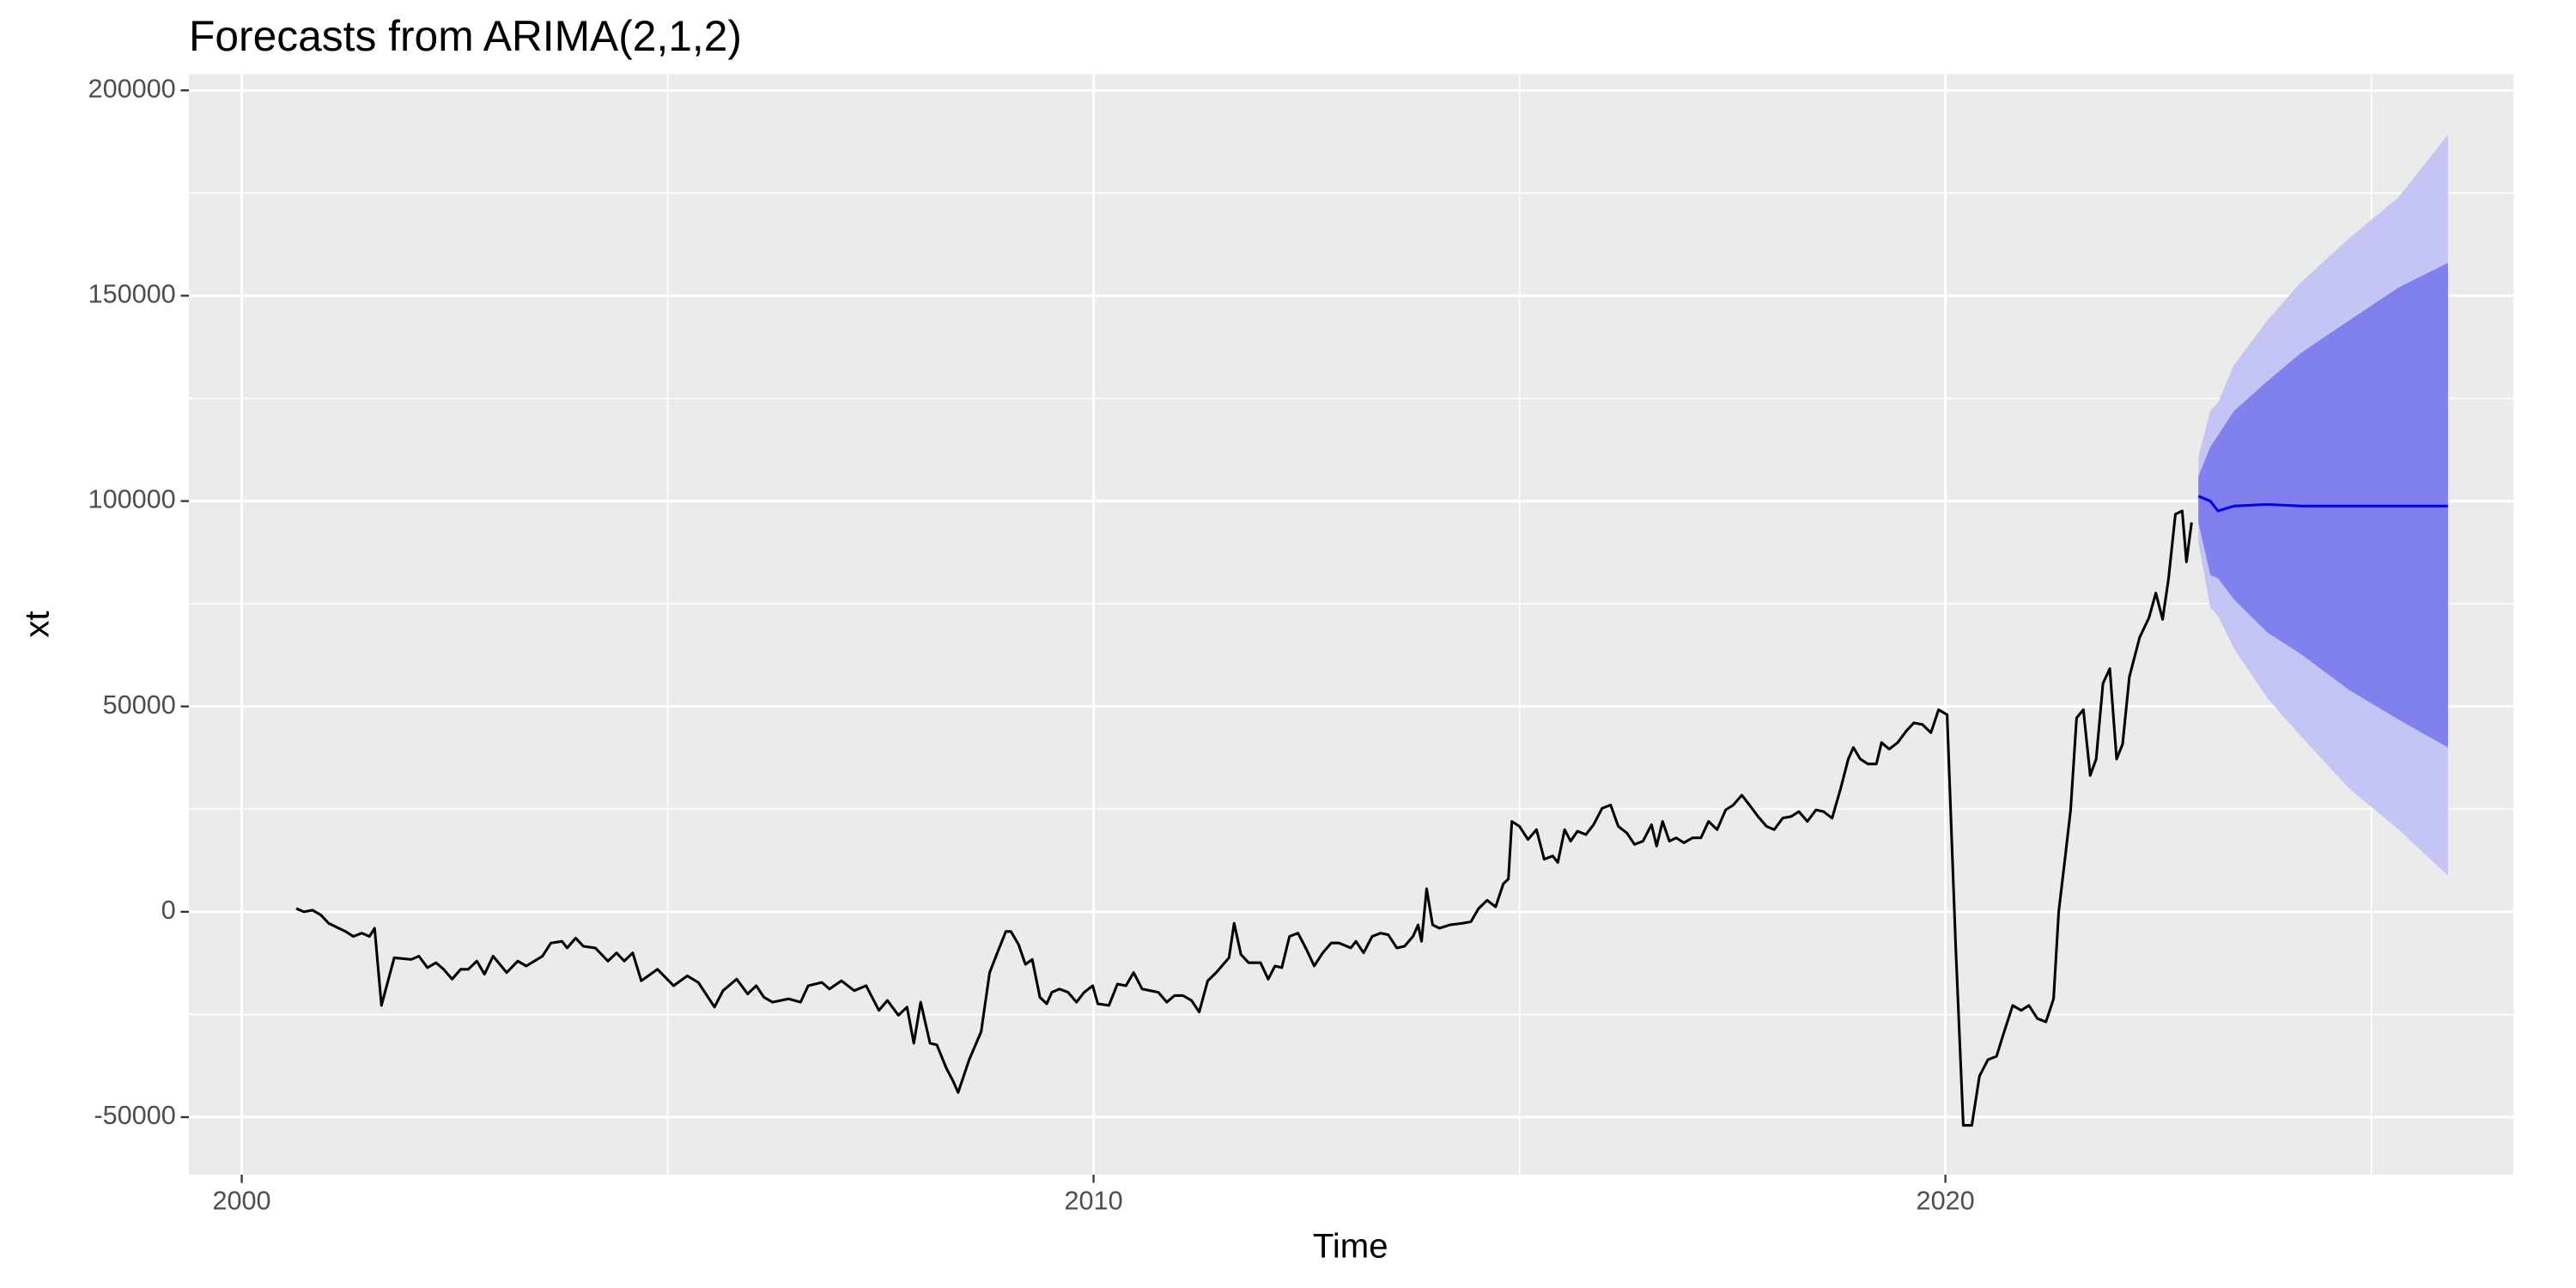  What do you see at coordinates (169, 910) in the screenshot?
I see `y-tick-label: 0` at bounding box center [169, 910].